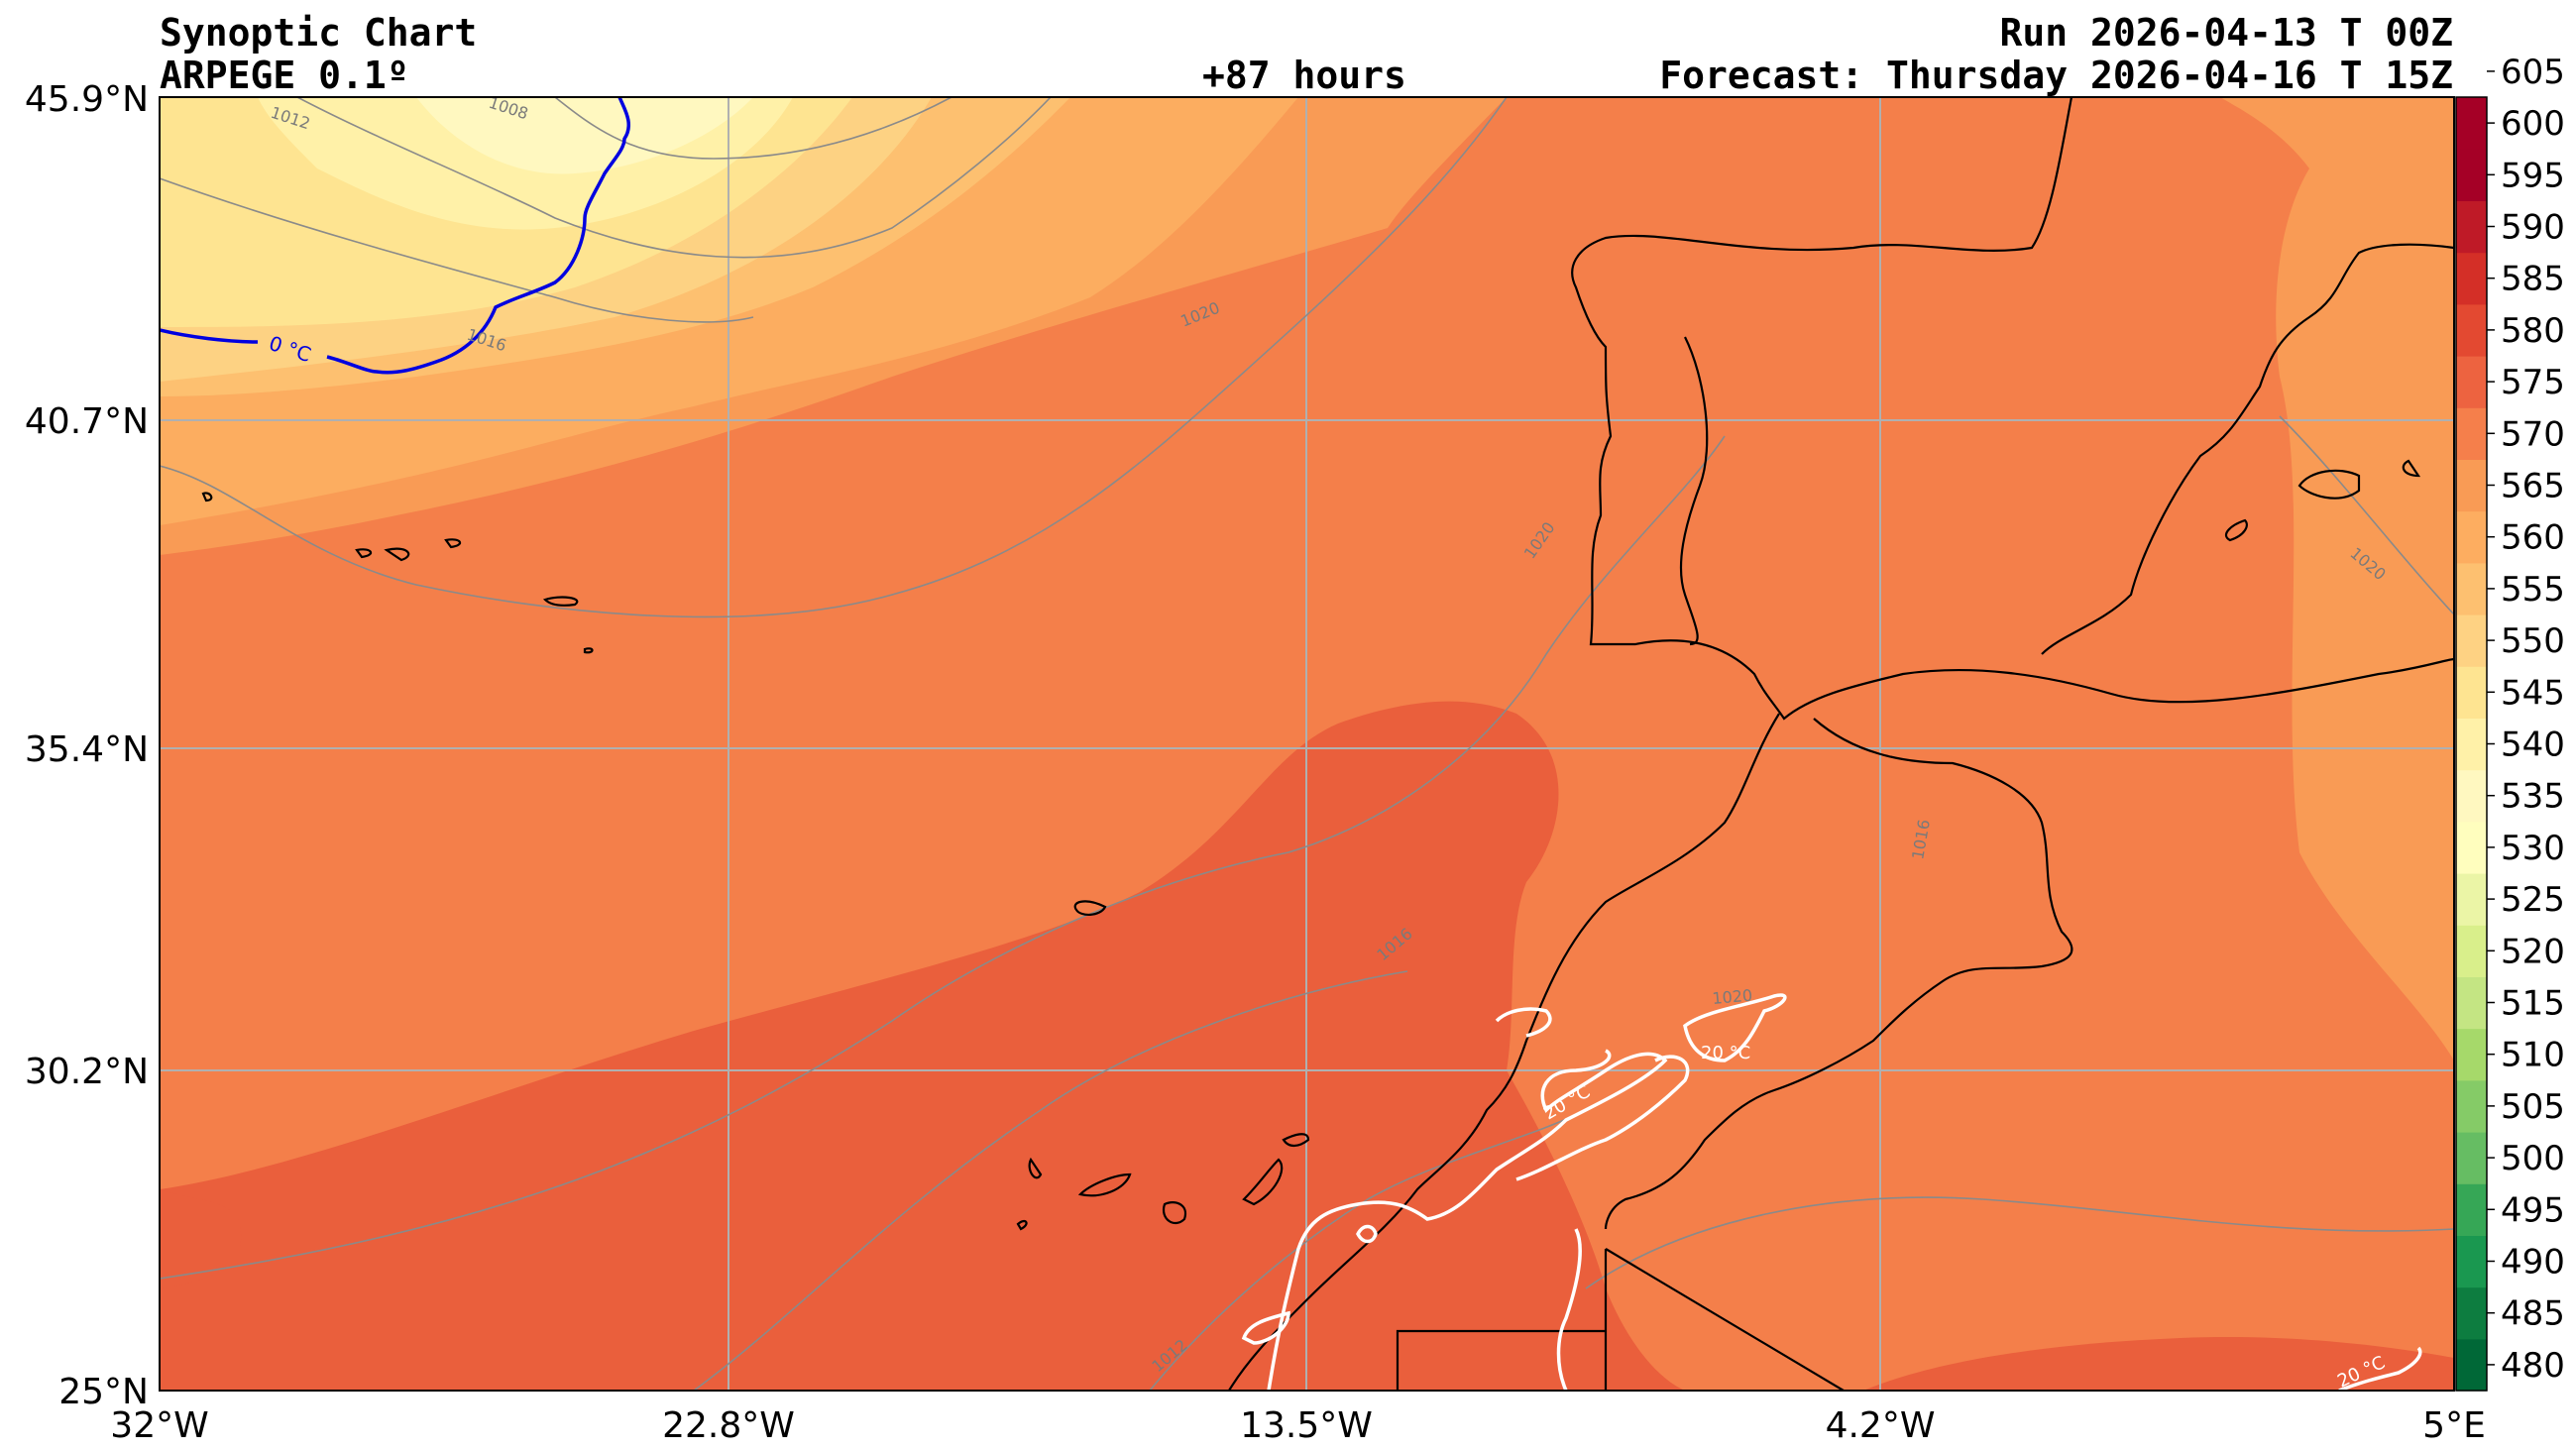 Image resolution: width=2576 pixels, height=1452 pixels. Describe the element at coordinates (2226, 33) in the screenshot. I see `run-time: Run 2026-04-13 T 00Z` at that location.